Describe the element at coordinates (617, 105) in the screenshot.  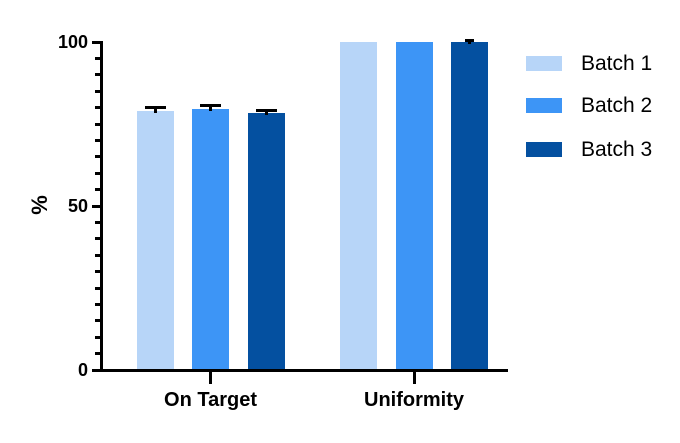
I see `legend-label-batch-2: Batch 2` at that location.